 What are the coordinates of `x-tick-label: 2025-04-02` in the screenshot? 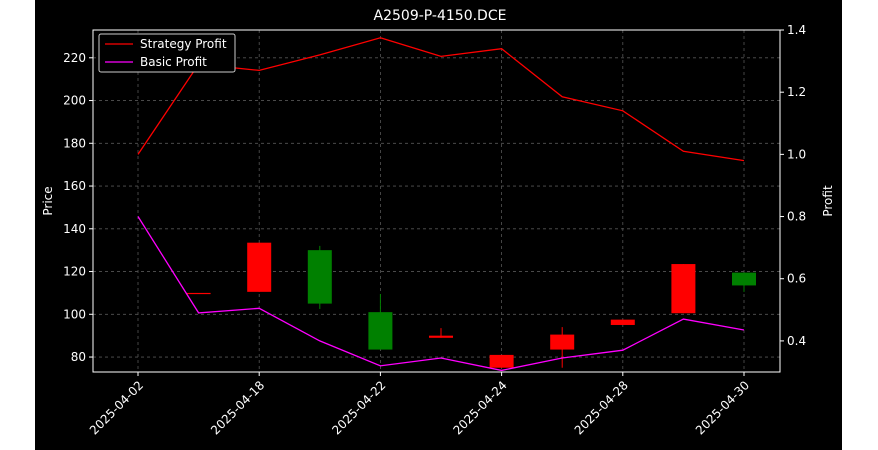 It's located at (116, 407).